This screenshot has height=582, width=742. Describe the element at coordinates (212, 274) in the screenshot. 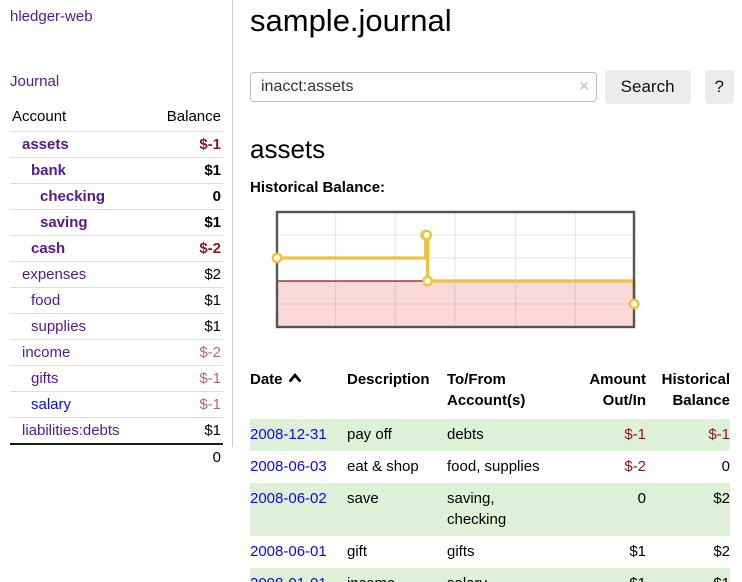

I see `account-balance: $2` at that location.